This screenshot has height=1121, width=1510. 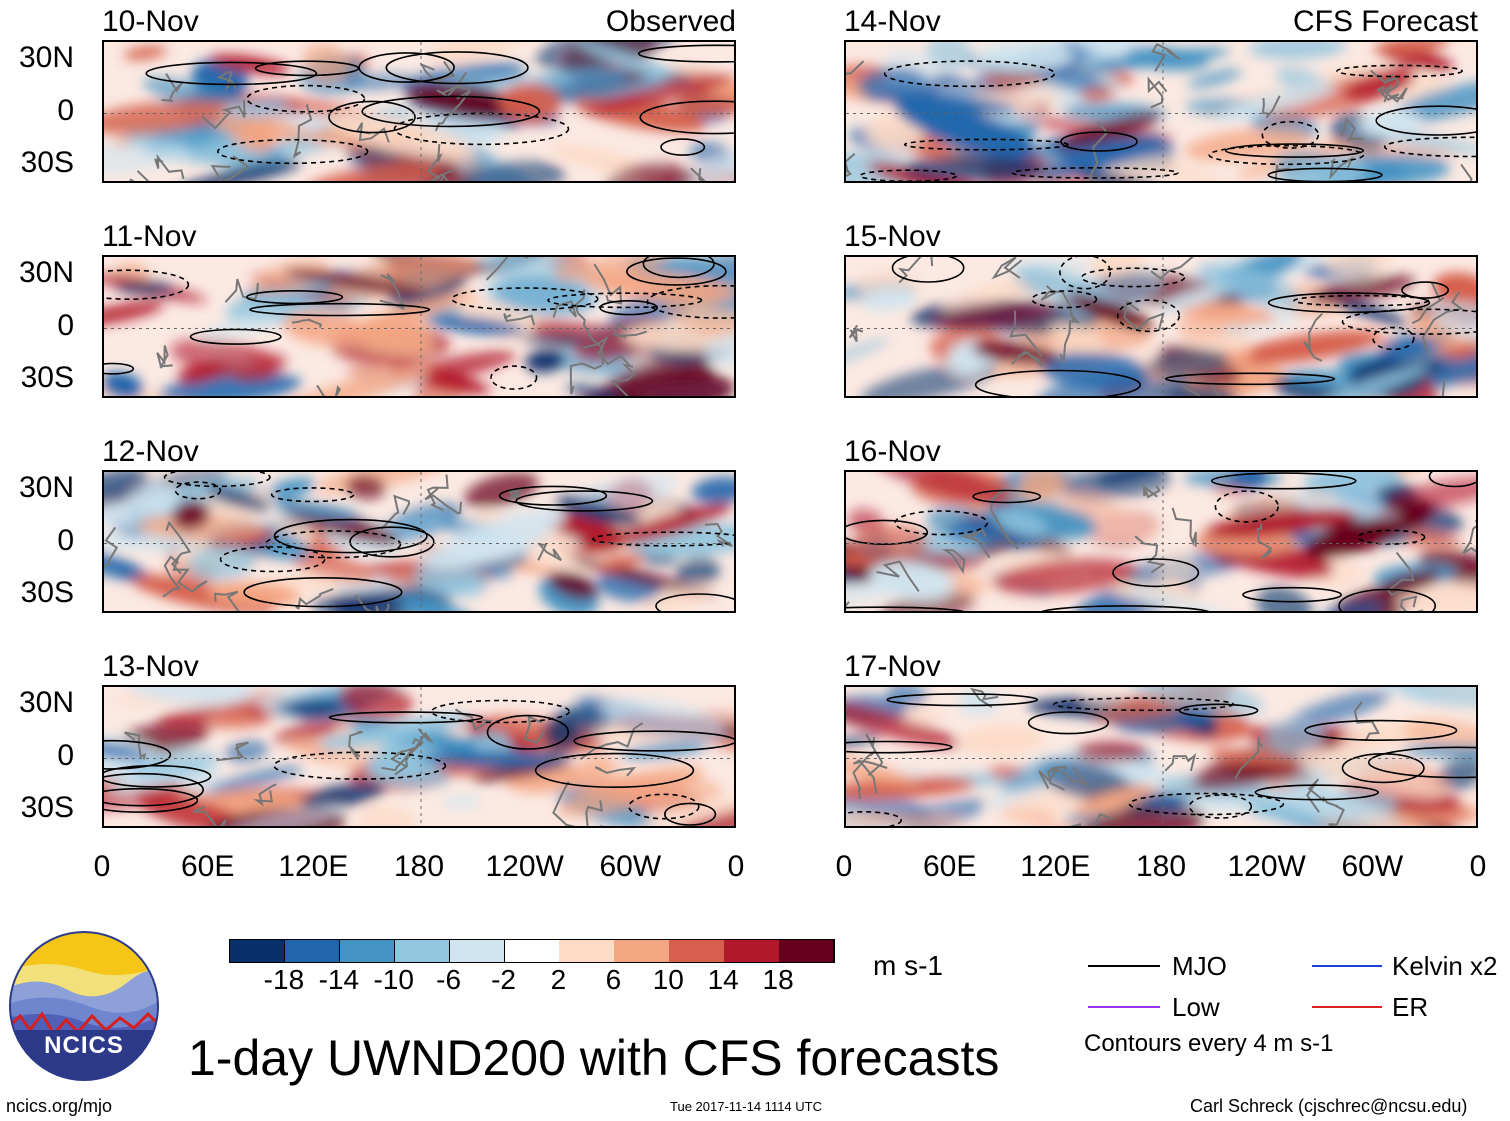 I want to click on colorbar-level-label: 18, so click(x=778, y=979).